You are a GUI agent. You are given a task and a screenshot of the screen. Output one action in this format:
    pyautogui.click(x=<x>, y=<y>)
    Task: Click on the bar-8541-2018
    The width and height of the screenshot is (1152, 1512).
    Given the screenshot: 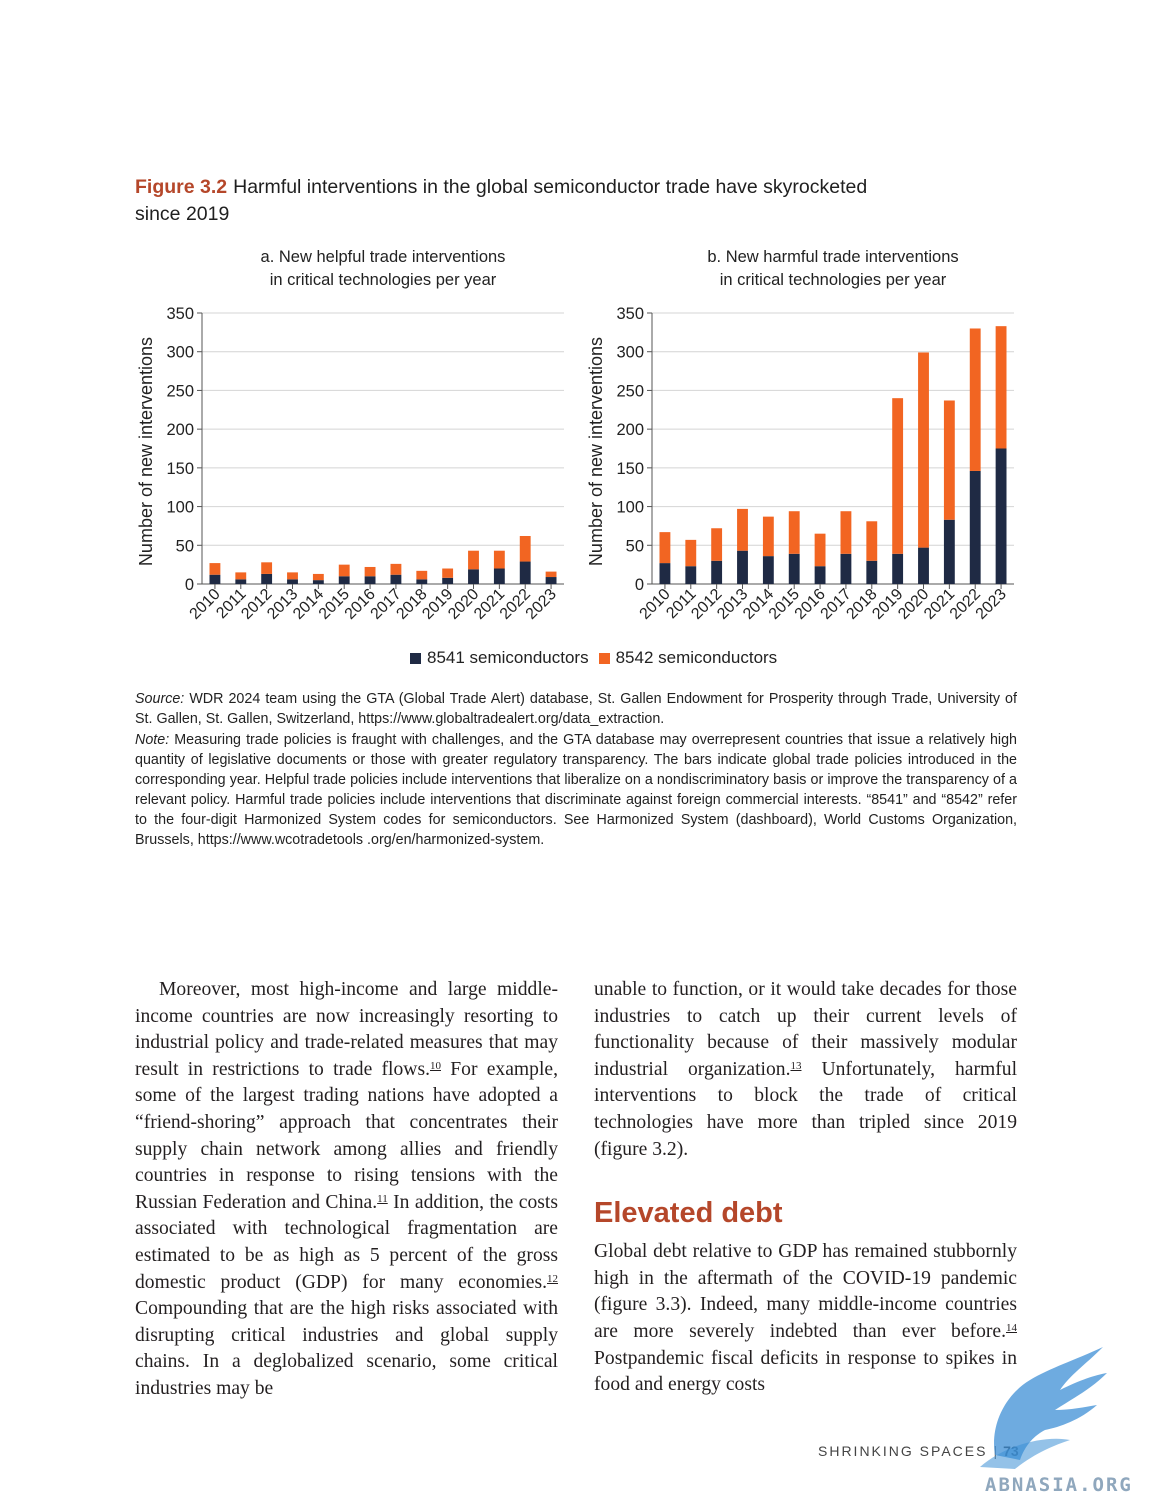 What is the action you would take?
    pyautogui.click(x=872, y=572)
    